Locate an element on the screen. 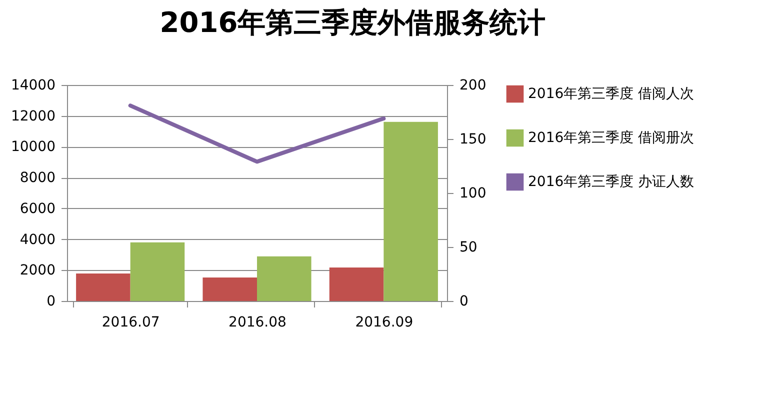  y-tick-label: 6000 is located at coordinates (38, 208).